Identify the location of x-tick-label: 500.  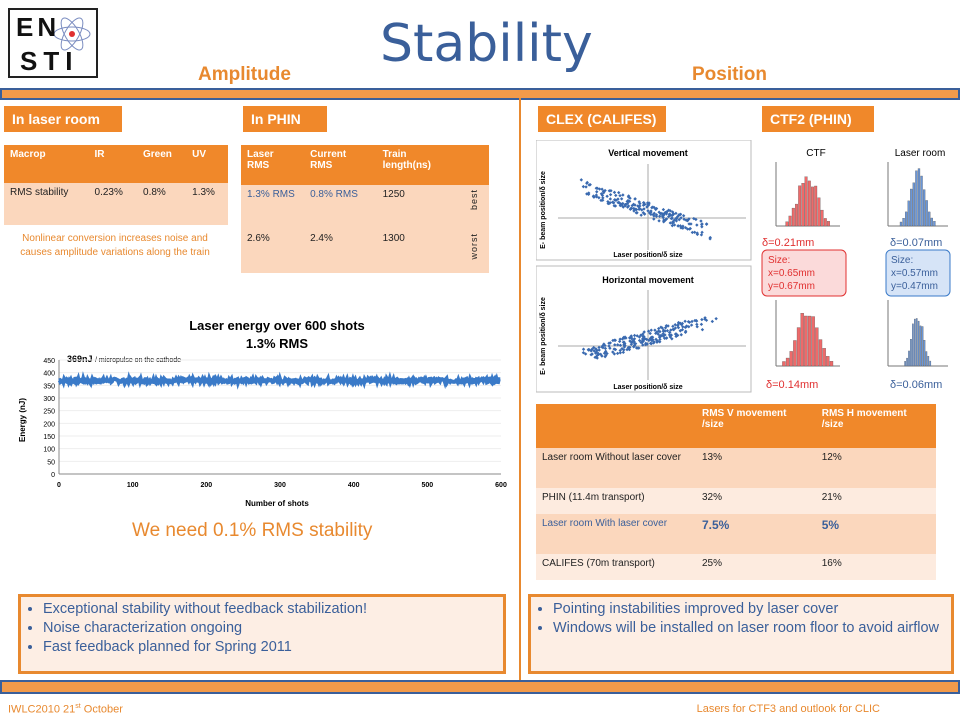
(427, 485).